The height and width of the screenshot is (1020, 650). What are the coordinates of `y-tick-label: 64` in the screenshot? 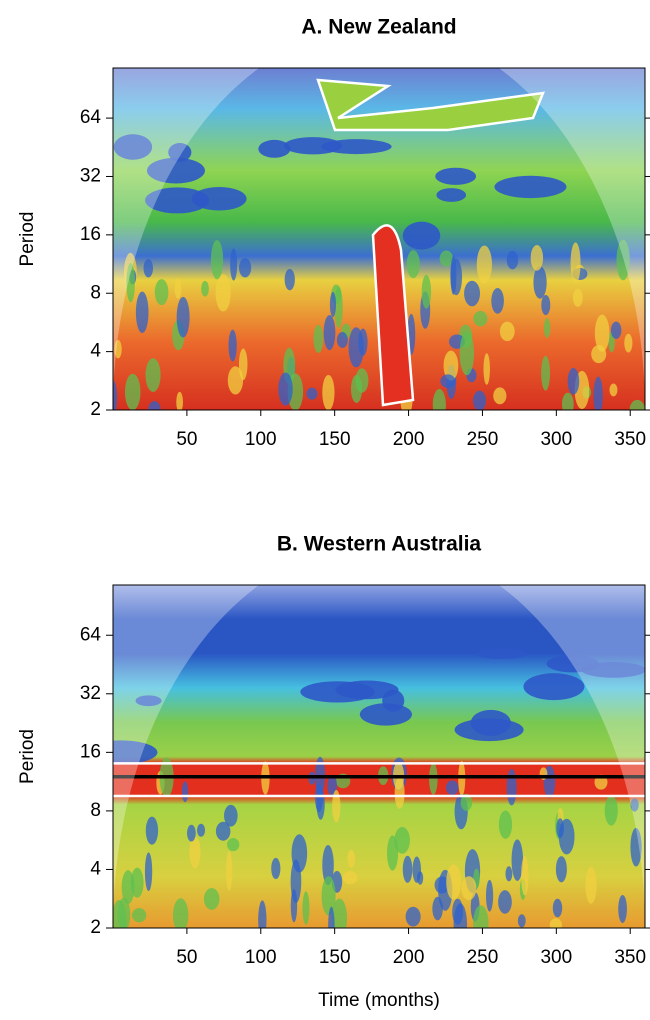 It's located at (91, 117).